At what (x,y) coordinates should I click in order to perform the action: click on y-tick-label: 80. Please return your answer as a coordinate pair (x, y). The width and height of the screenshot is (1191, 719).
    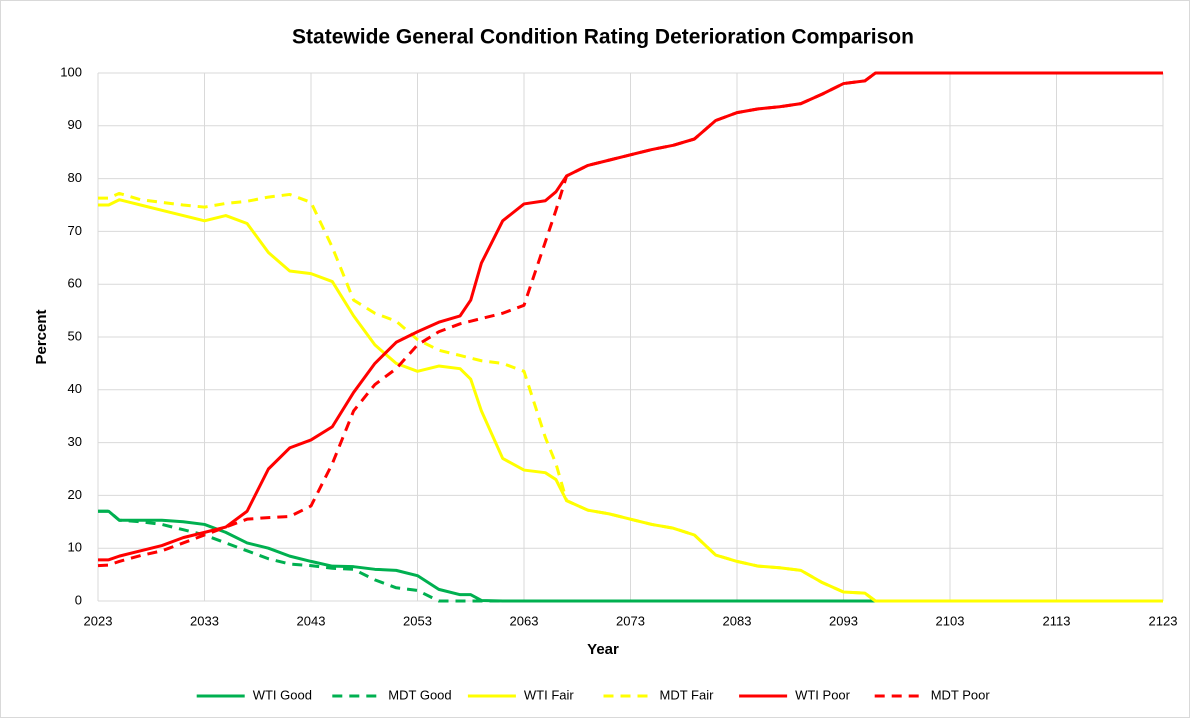
    Looking at the image, I should click on (75, 177).